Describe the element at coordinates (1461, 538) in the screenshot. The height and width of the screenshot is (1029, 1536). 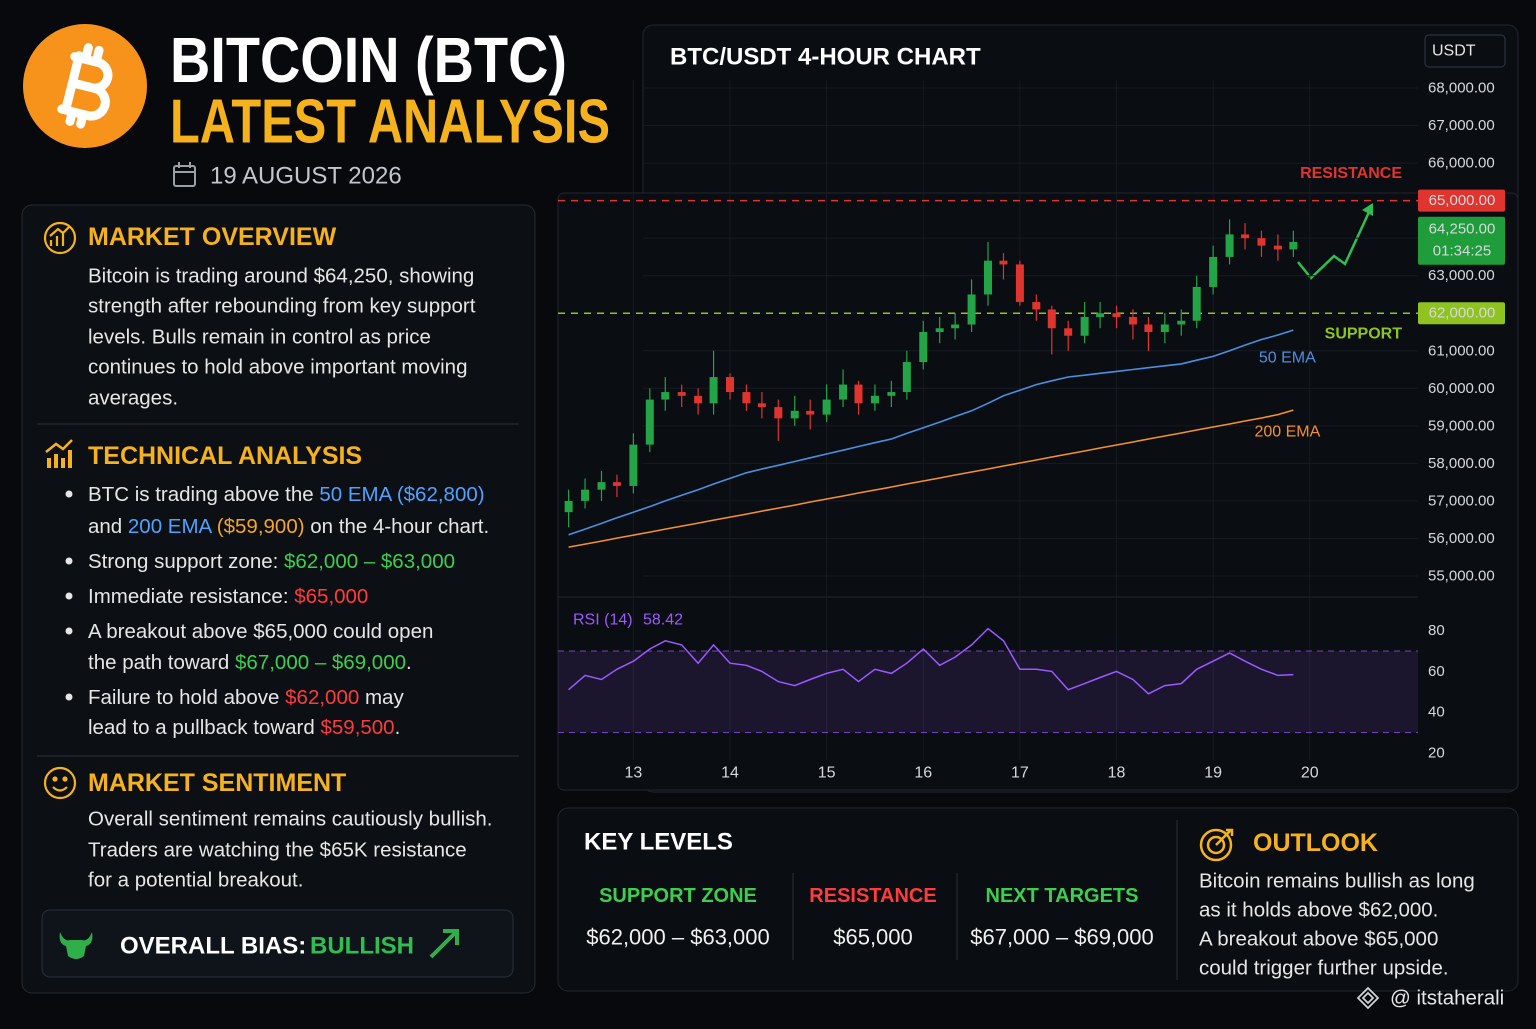
I see `y-tick-label: 56,000.00` at that location.